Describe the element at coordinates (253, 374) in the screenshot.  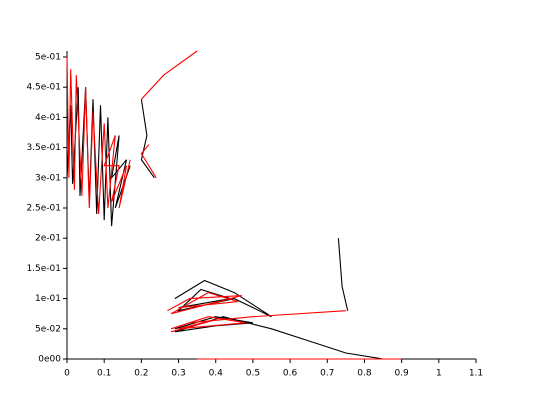
I see `x-tick-label: 0.5` at that location.